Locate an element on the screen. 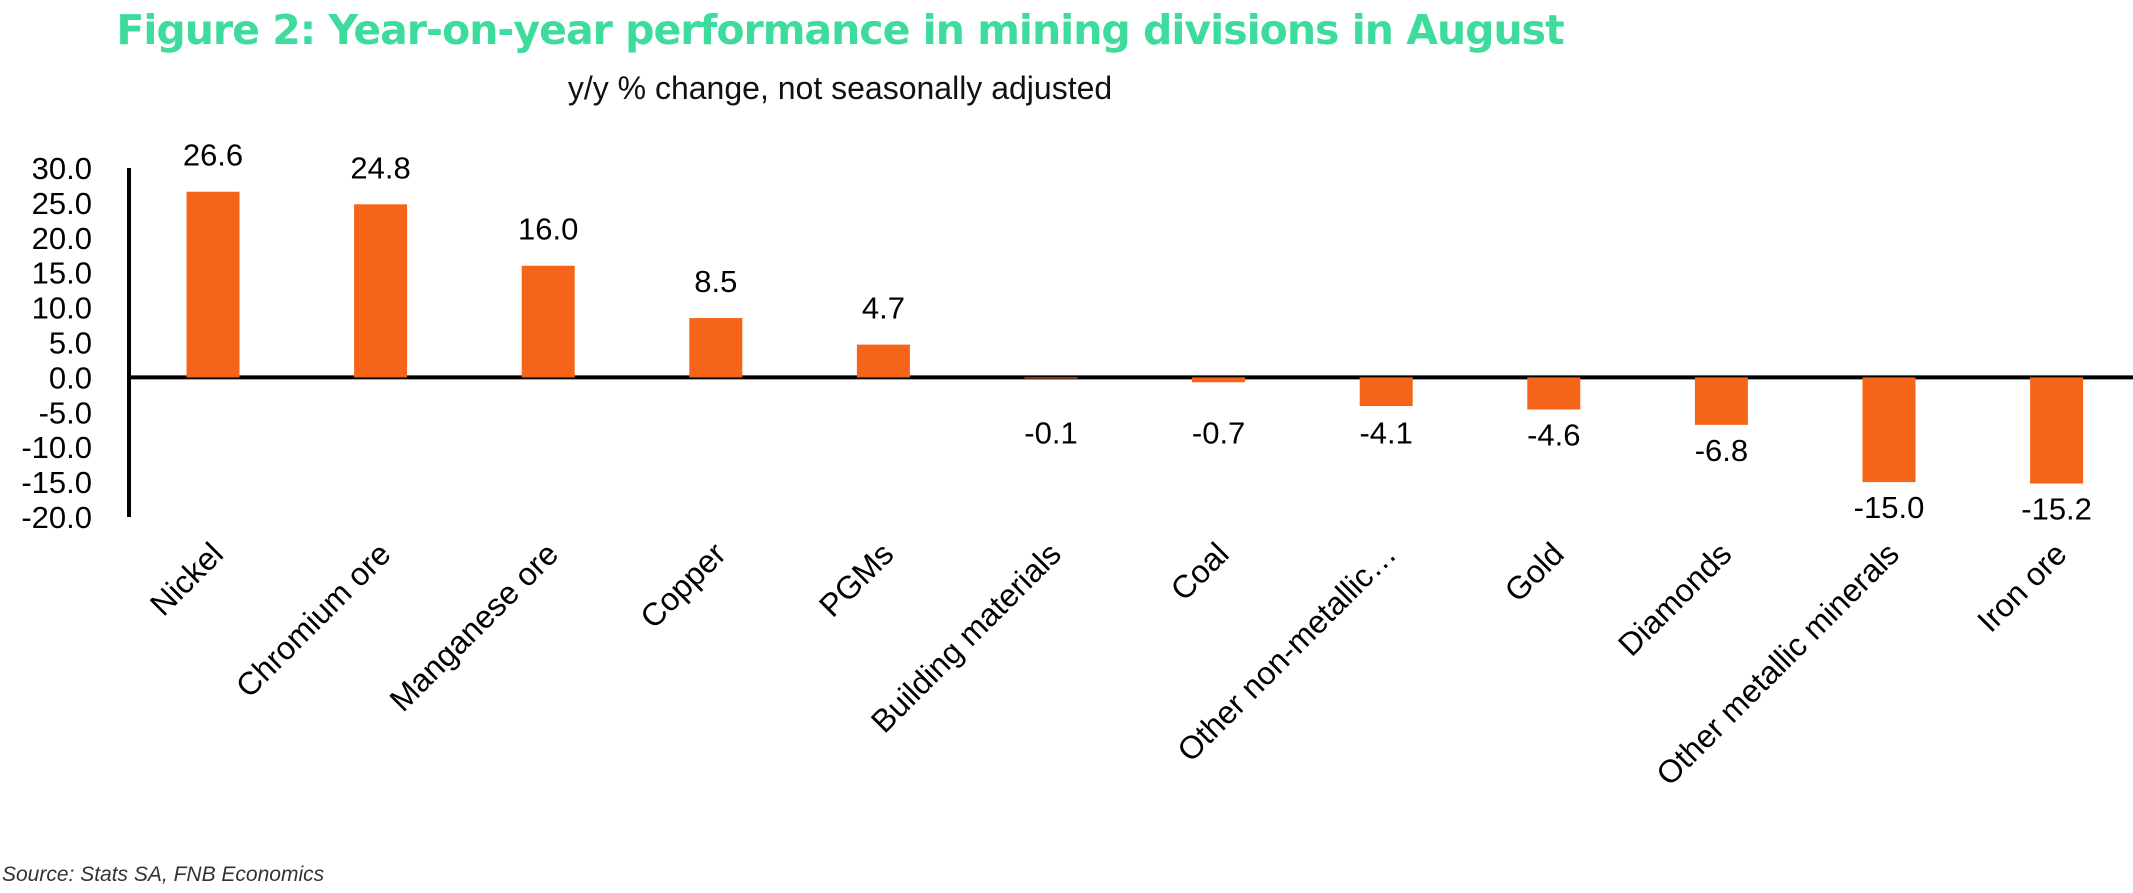 This screenshot has height=893, width=2133. category-label: Nickel is located at coordinates (186, 578).